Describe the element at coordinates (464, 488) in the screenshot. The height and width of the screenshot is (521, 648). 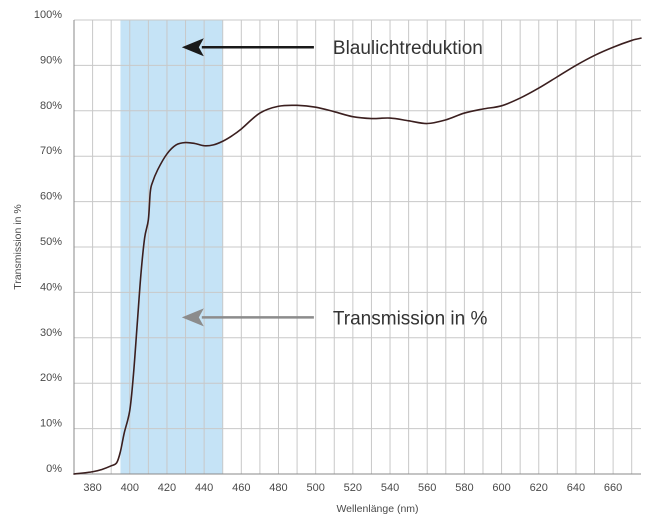
I see `x-tick-label: 580` at that location.